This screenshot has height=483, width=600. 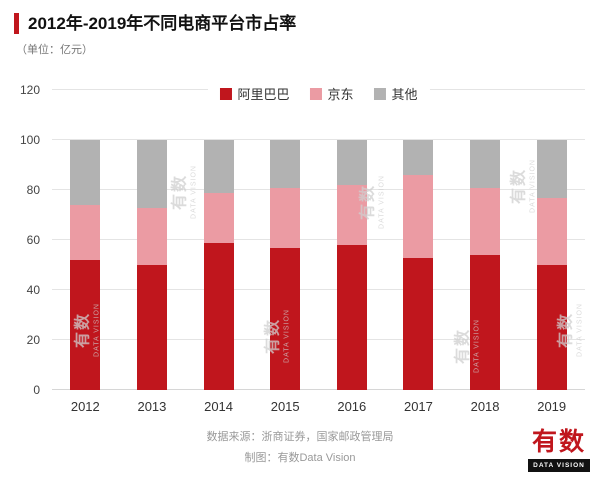 I want to click on x-tick-label: 2019, so click(x=552, y=406).